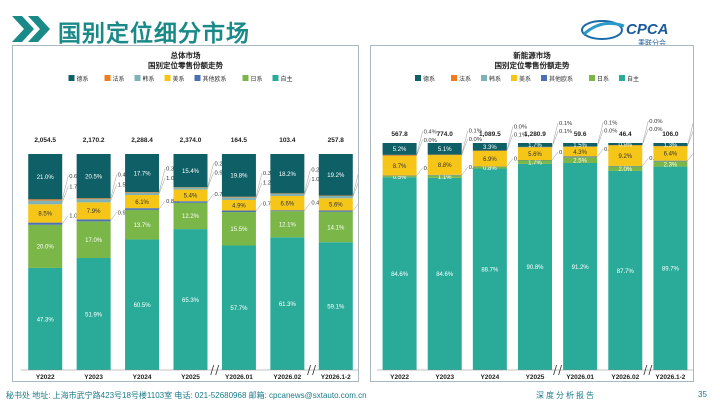 This screenshot has width=720, height=405. Describe the element at coordinates (670, 377) in the screenshot. I see `x-tick-label: Y2026.1-2` at that location.